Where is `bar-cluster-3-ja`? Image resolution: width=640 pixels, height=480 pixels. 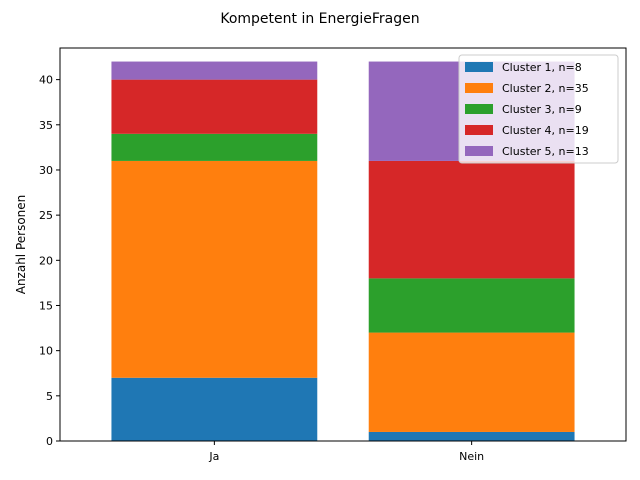
bar-cluster-3-ja is located at coordinates (214, 147).